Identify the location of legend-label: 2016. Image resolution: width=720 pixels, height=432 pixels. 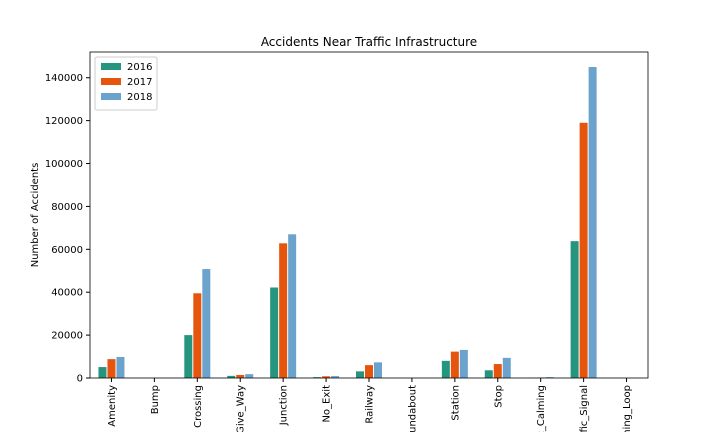
(139, 67).